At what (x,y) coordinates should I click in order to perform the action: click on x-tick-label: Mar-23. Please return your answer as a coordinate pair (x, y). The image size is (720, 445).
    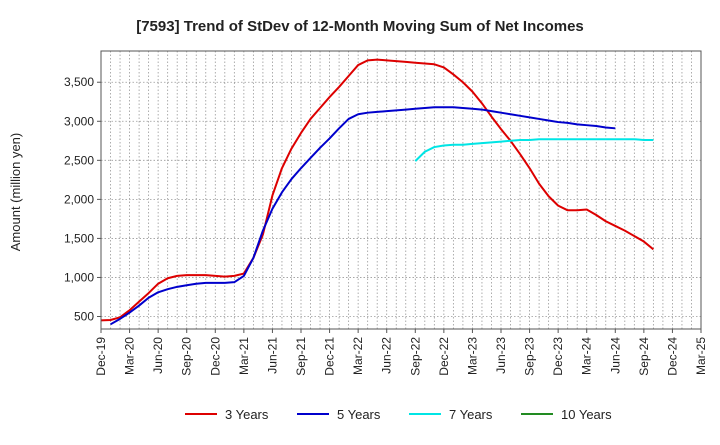
    Looking at the image, I should click on (472, 356).